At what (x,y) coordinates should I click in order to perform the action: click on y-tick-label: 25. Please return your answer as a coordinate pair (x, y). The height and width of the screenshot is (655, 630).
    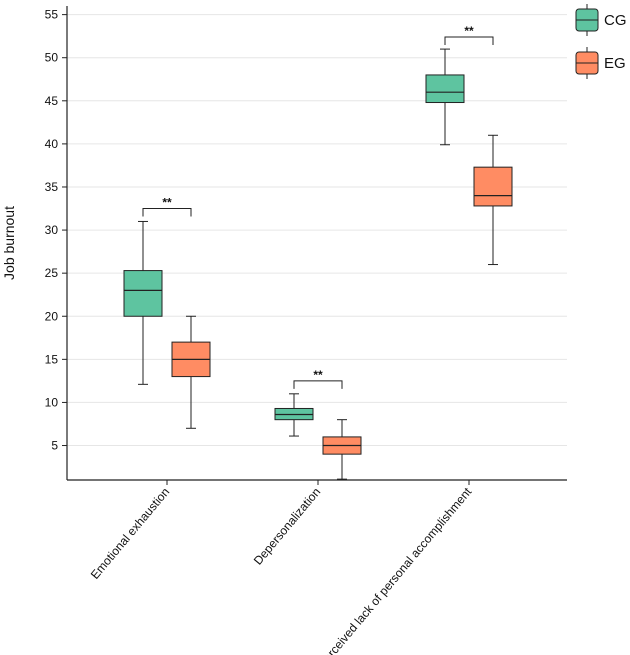
    Looking at the image, I should click on (52, 273).